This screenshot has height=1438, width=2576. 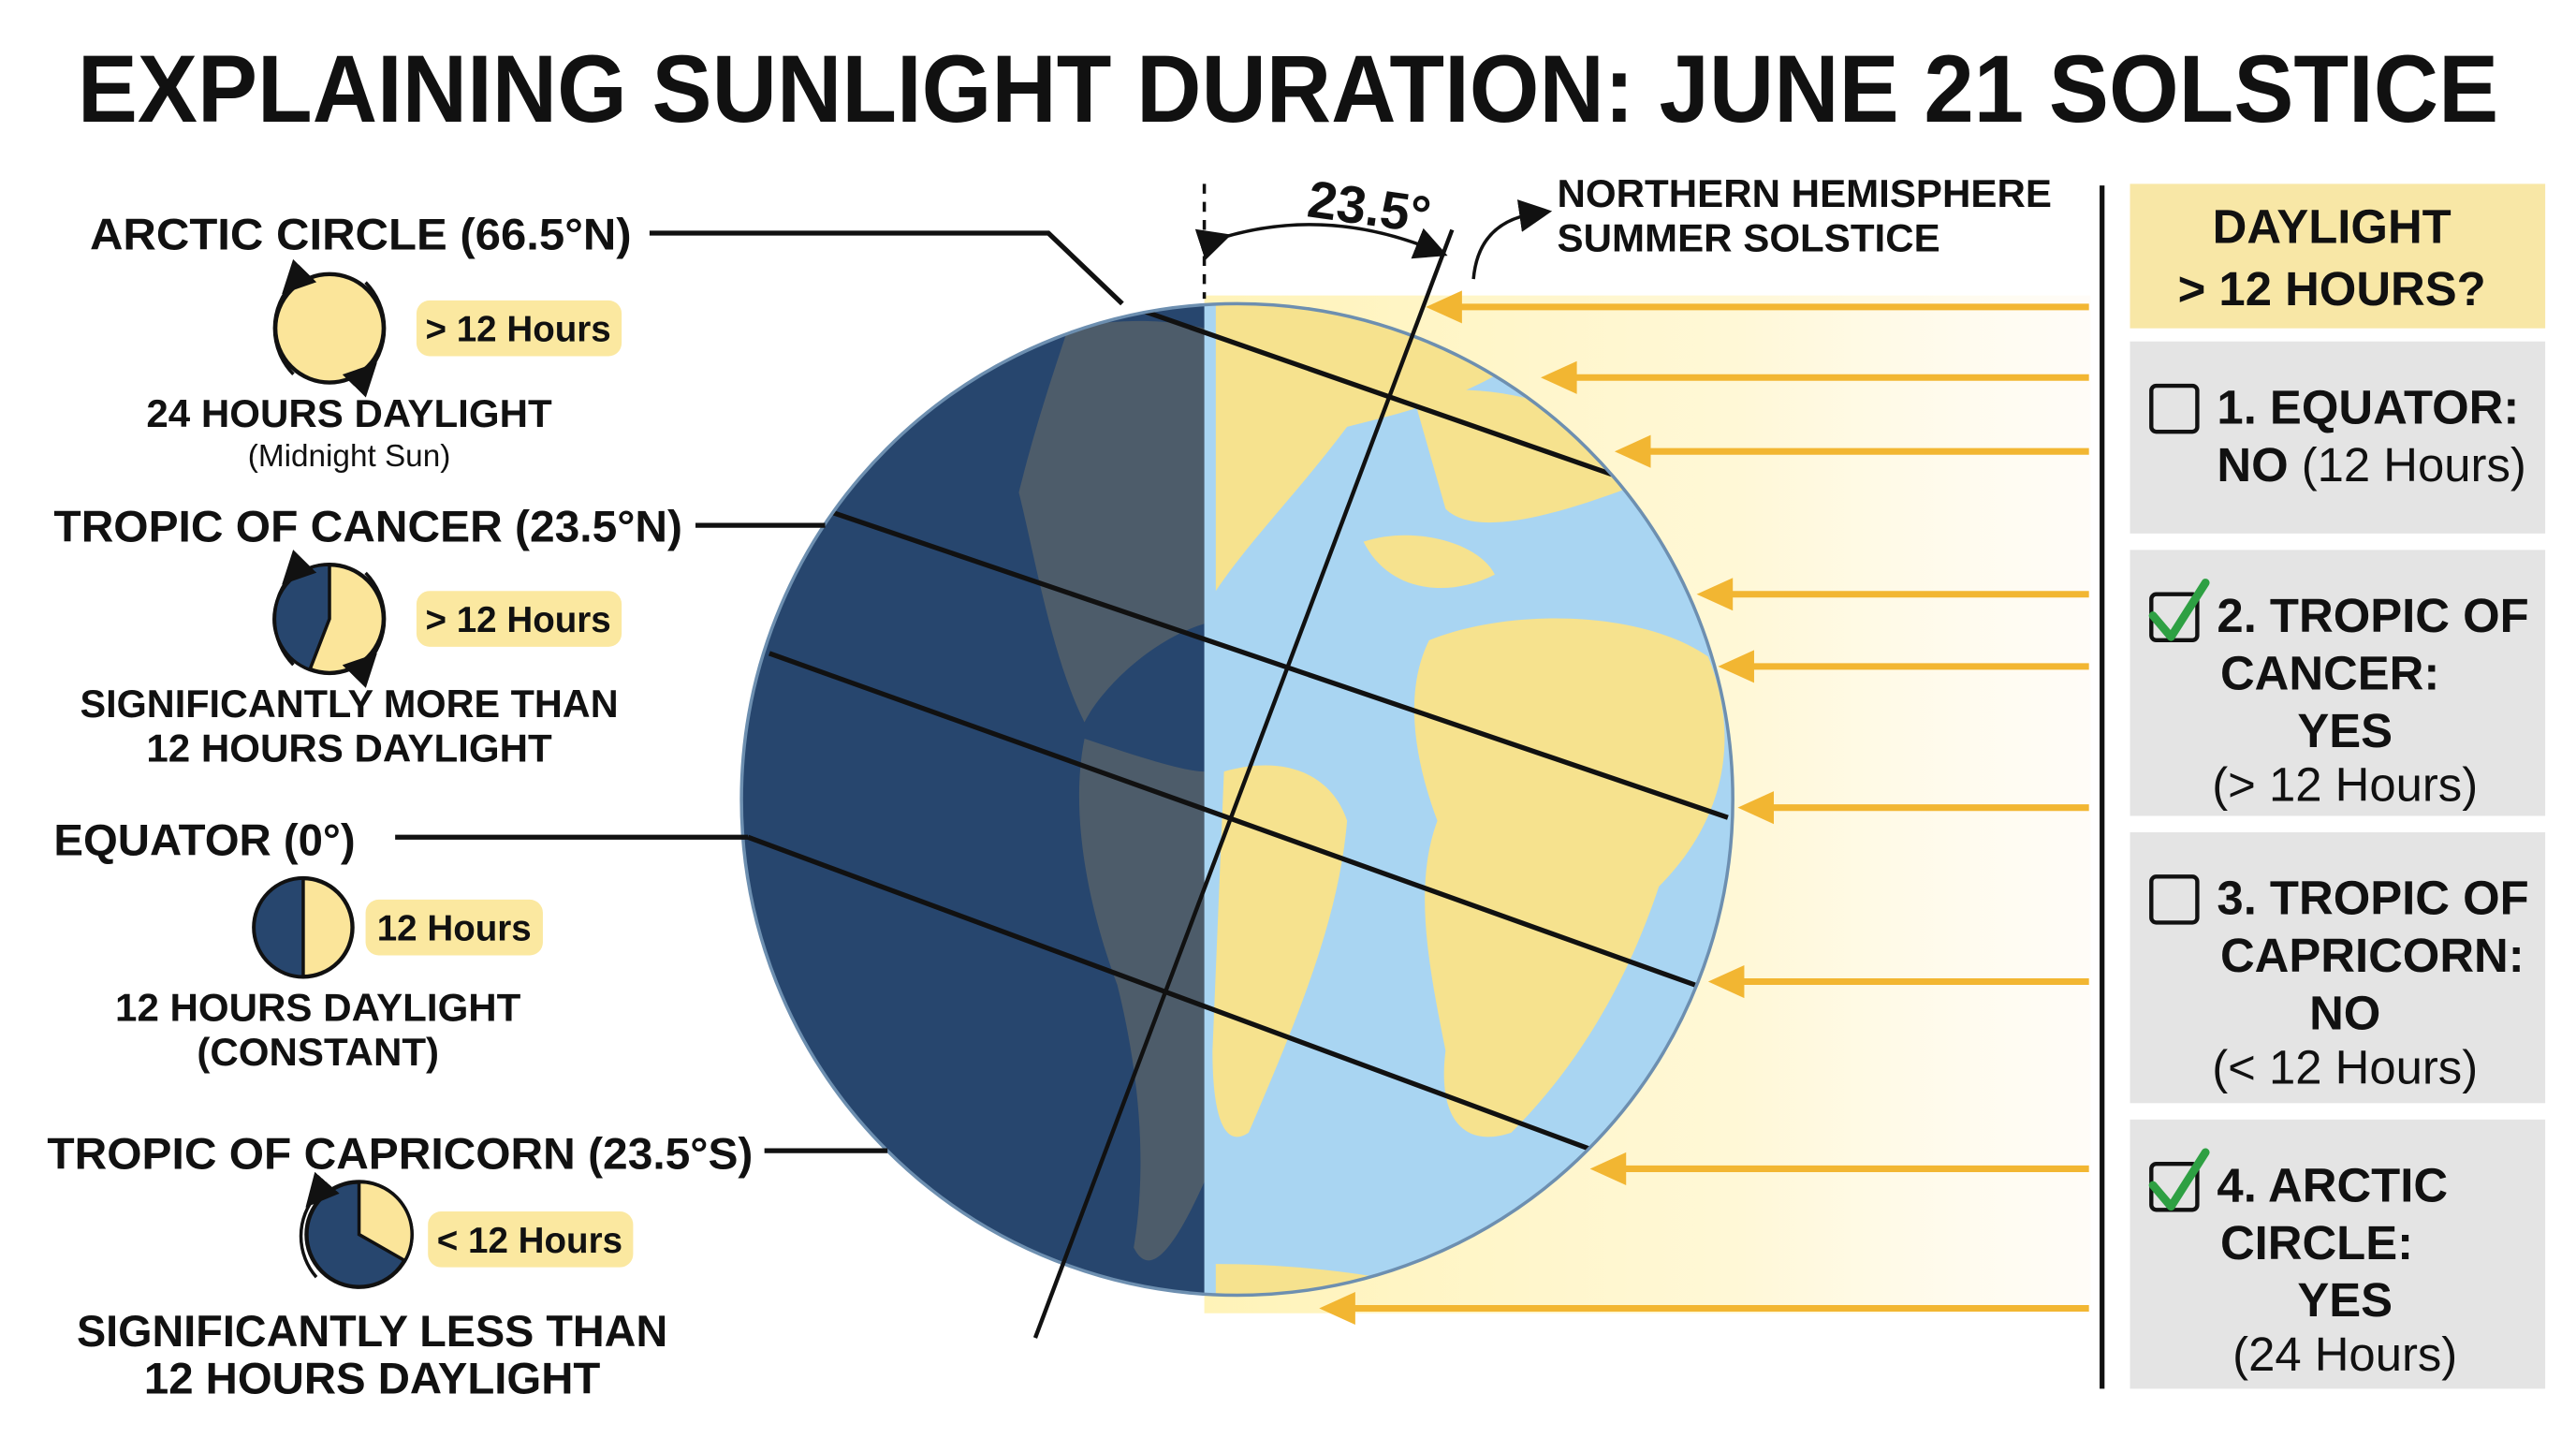 I want to click on item-label: 3. TROPIC OF, so click(x=2372, y=898).